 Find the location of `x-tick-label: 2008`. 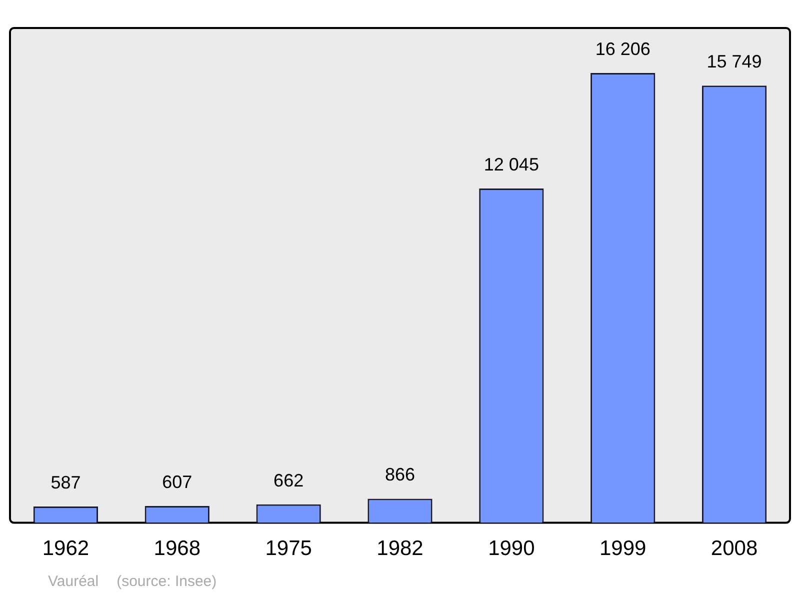

x-tick-label: 2008 is located at coordinates (734, 548).